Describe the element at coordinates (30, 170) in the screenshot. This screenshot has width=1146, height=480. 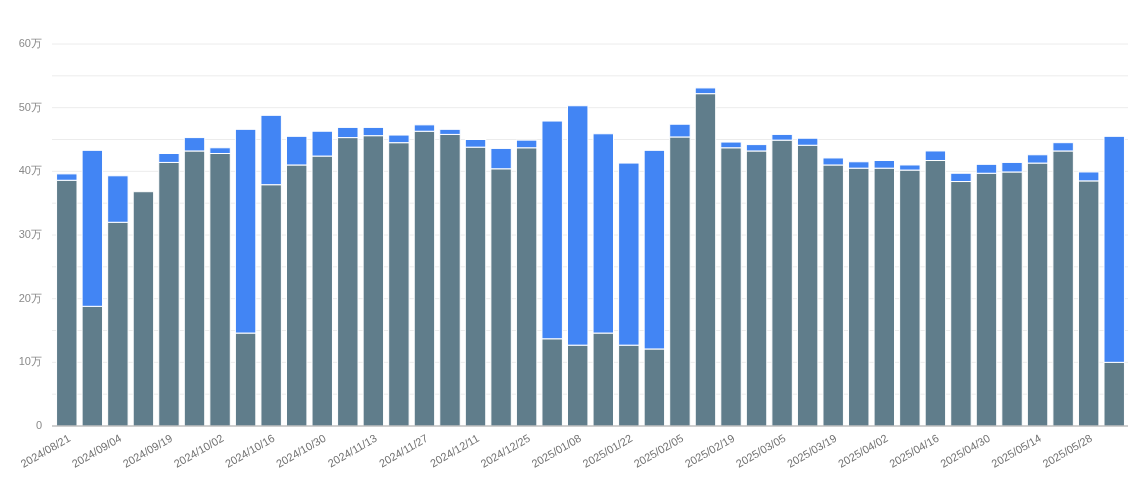
I see `y-tick-label: 40万` at that location.